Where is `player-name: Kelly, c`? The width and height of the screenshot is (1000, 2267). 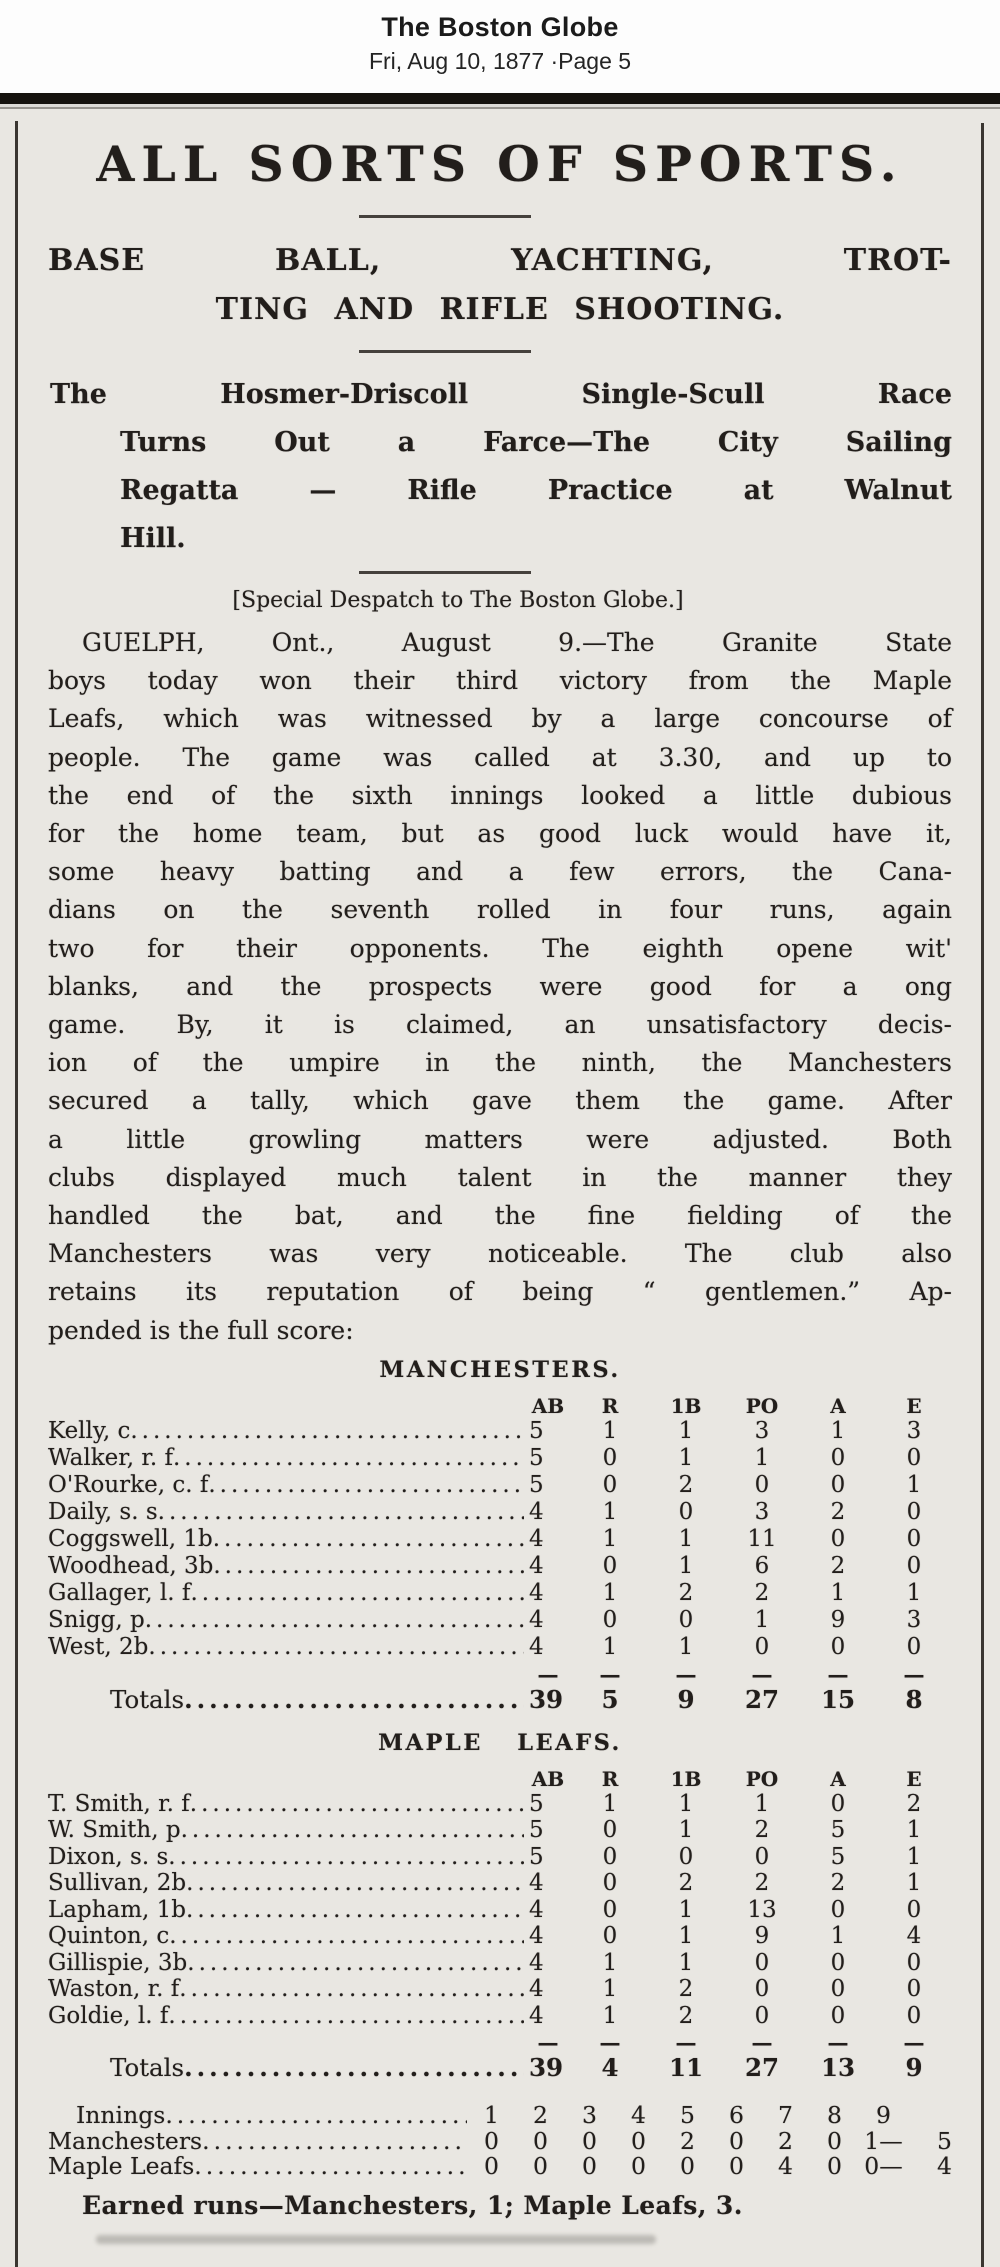
player-name: Kelly, c is located at coordinates (89, 1430).